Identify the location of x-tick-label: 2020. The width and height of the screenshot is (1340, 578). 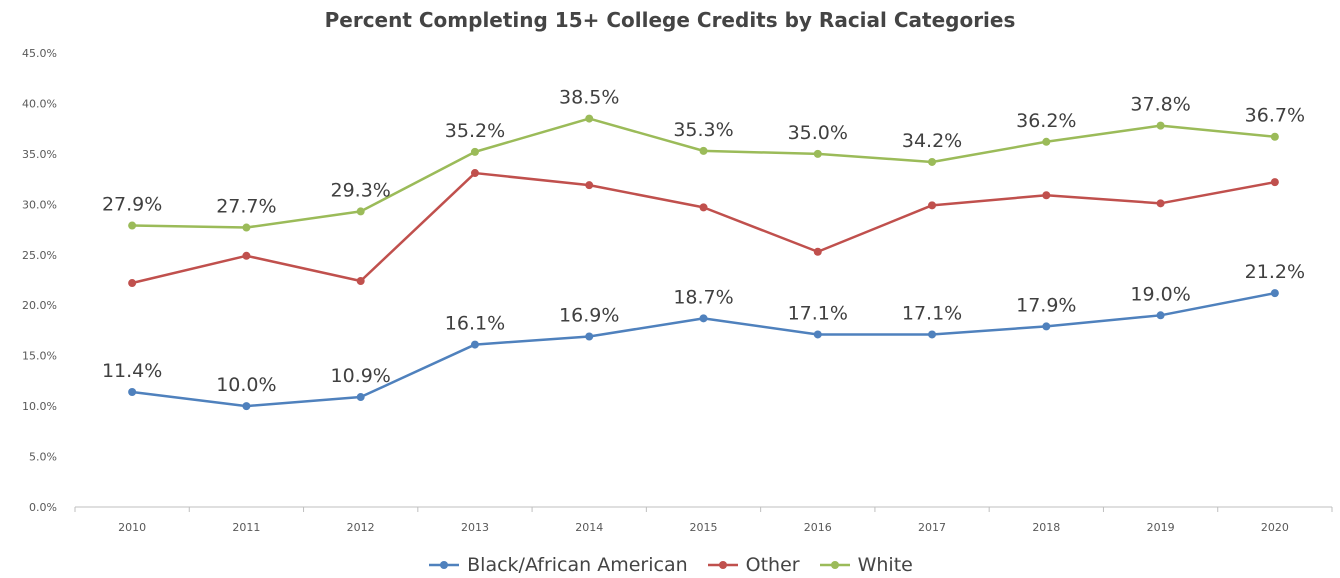
(1275, 527).